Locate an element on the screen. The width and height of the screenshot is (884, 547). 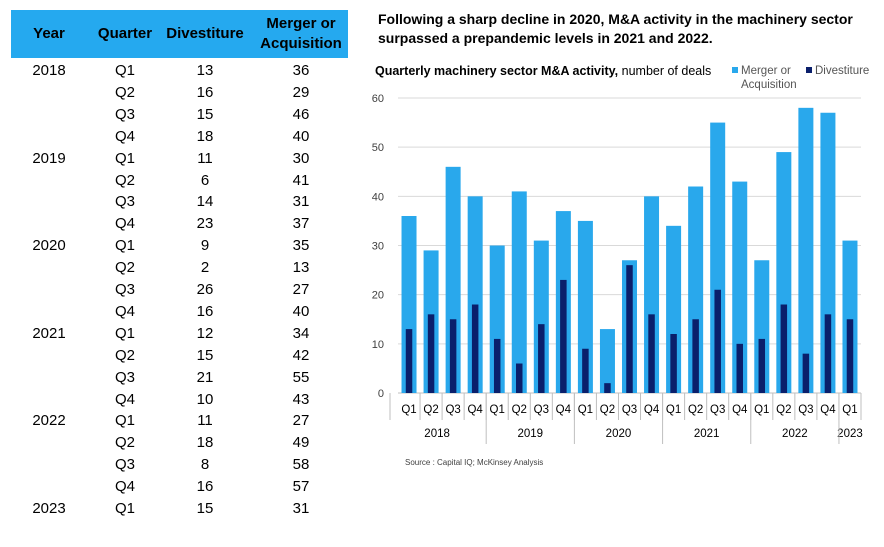
year-cell: 2021 is located at coordinates (49, 333).